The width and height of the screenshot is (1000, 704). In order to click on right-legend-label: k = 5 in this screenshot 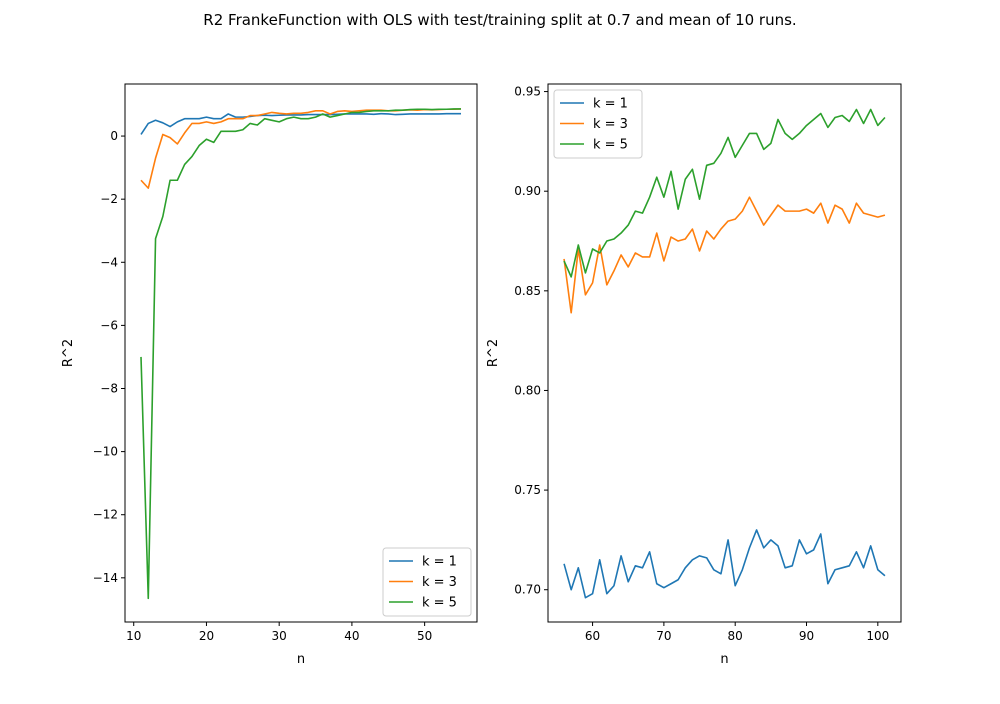, I will do `click(610, 145)`.